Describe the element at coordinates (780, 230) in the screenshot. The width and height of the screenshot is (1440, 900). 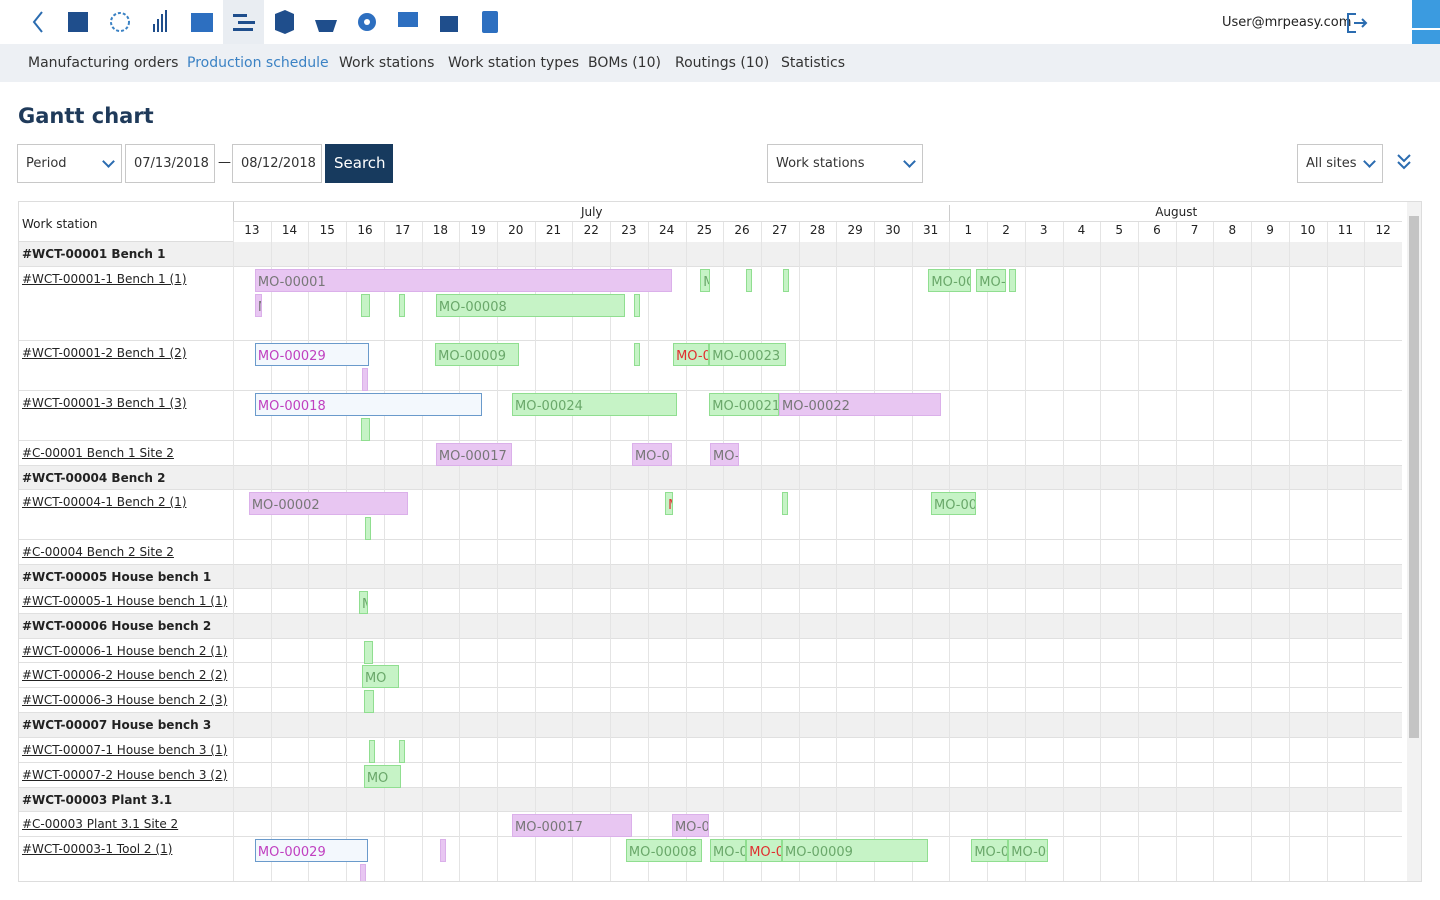
I see `day-label: 27` at that location.